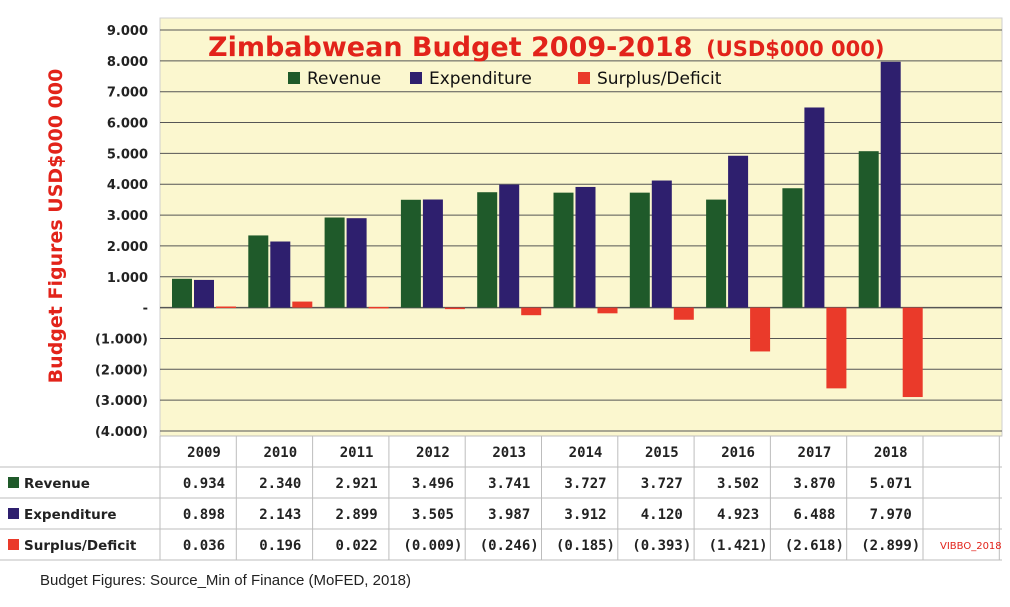 This screenshot has height=607, width=1010. What do you see at coordinates (738, 546) in the screenshot?
I see `table-cell: (1.421)` at bounding box center [738, 546].